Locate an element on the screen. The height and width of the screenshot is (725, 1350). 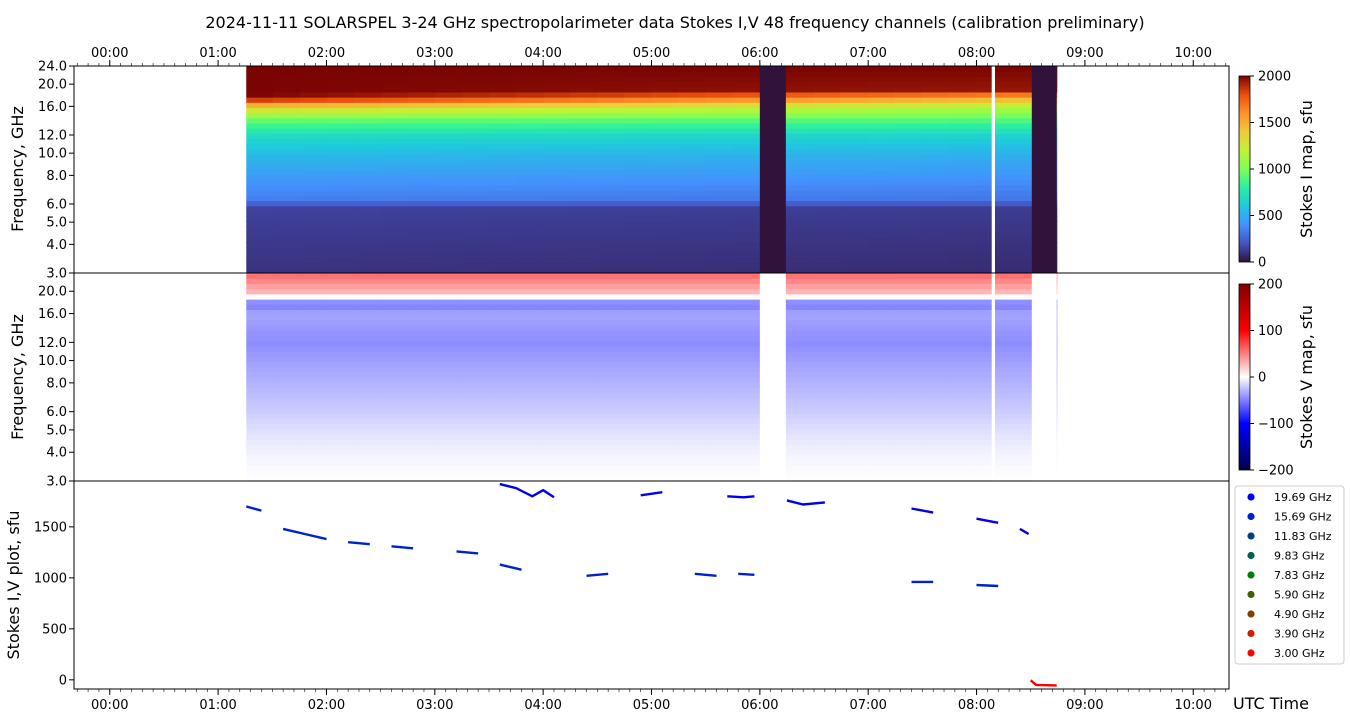
freq-tick-label: 3.0 is located at coordinates (56, 482).